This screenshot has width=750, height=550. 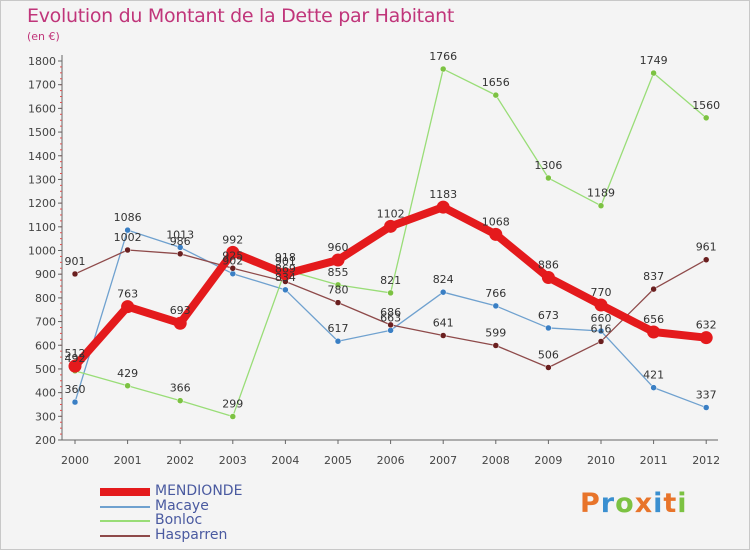 I want to click on logo-letter: x, so click(x=644, y=503).